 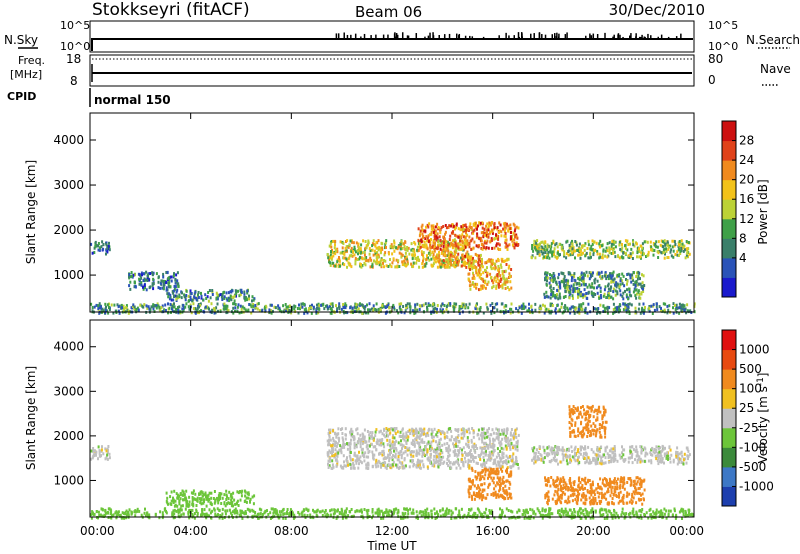 What do you see at coordinates (68, 230) in the screenshot?
I see `y-tick-label: 2000` at bounding box center [68, 230].